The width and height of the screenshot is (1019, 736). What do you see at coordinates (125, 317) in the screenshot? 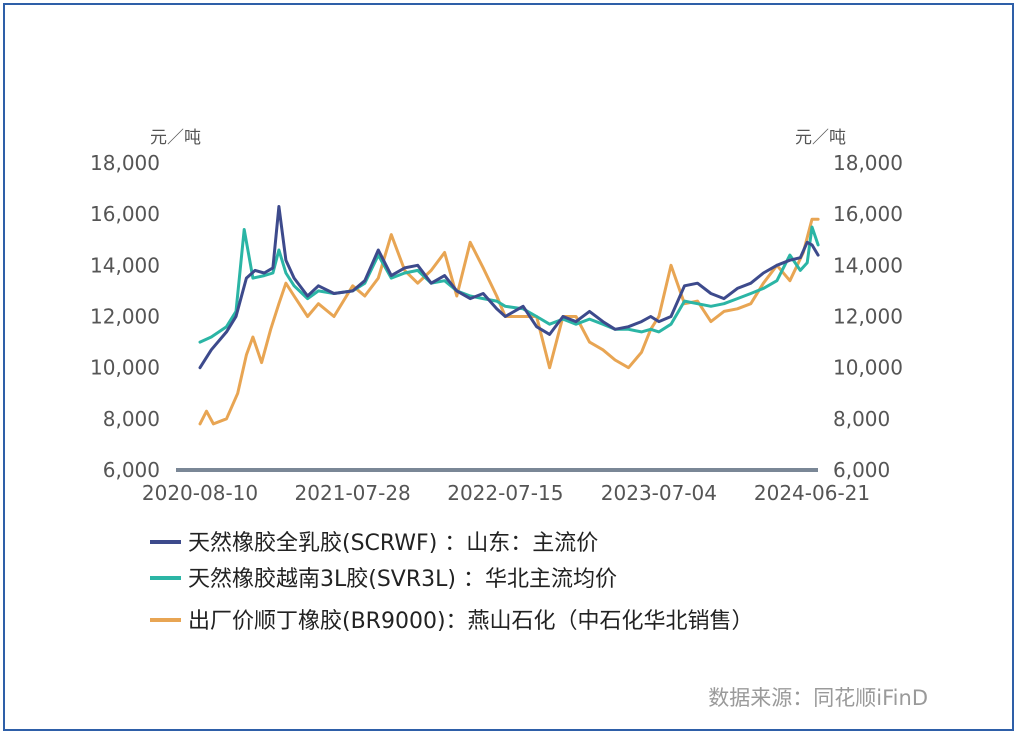
I see `y-tick-label-left: 12,000` at bounding box center [125, 317].